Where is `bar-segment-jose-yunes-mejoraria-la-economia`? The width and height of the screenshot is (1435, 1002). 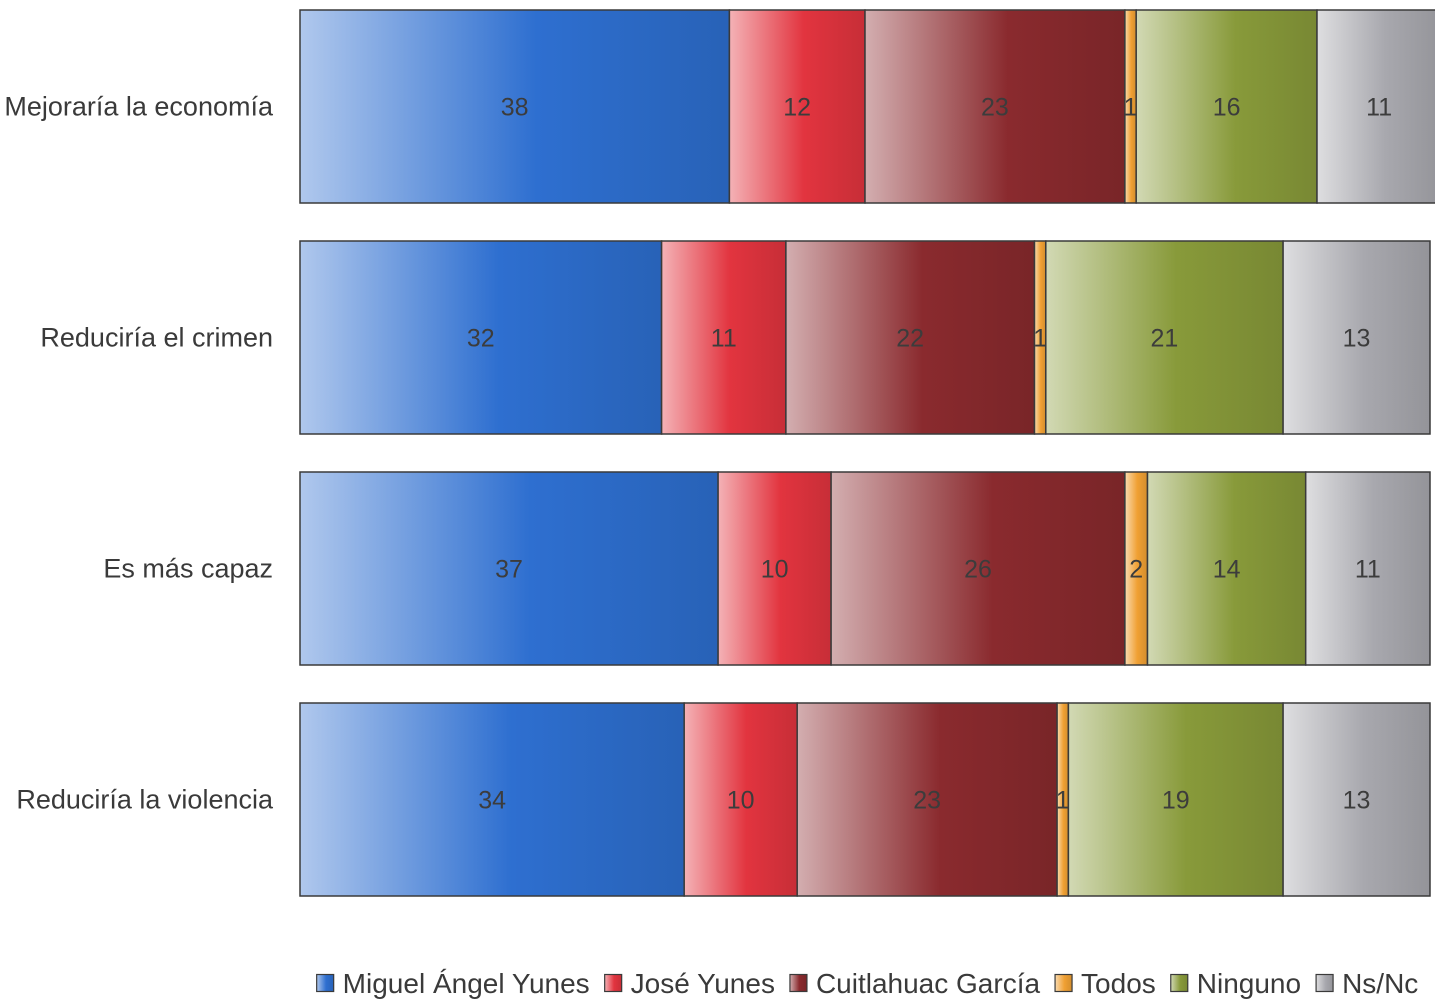 bar-segment-jose-yunes-mejoraria-la-economia is located at coordinates (797, 106).